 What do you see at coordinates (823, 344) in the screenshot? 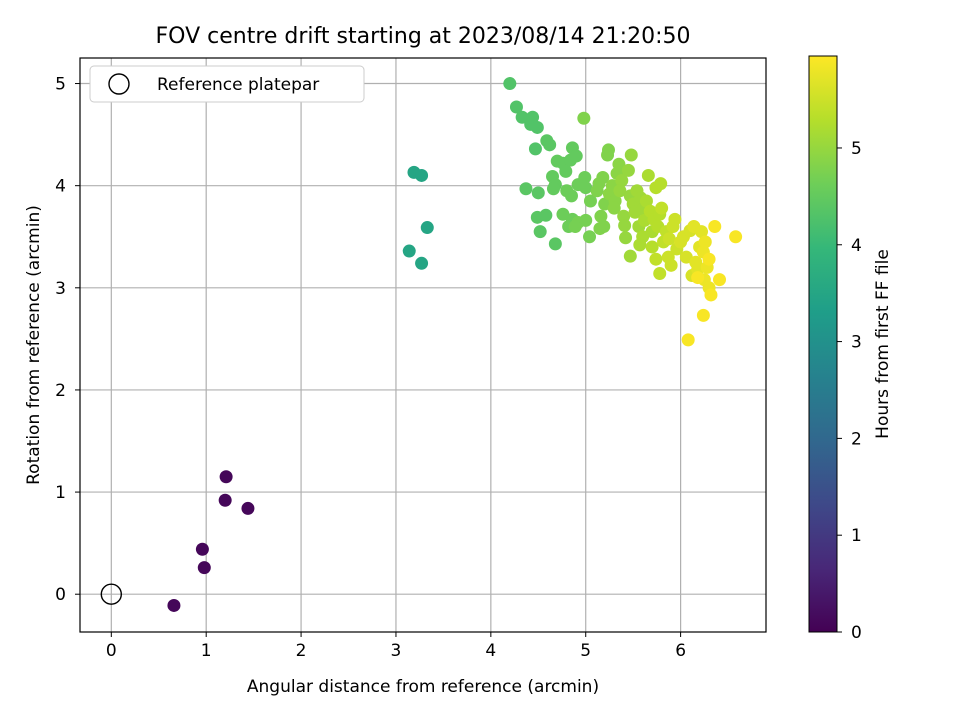
I see `colorbar-gradient` at bounding box center [823, 344].